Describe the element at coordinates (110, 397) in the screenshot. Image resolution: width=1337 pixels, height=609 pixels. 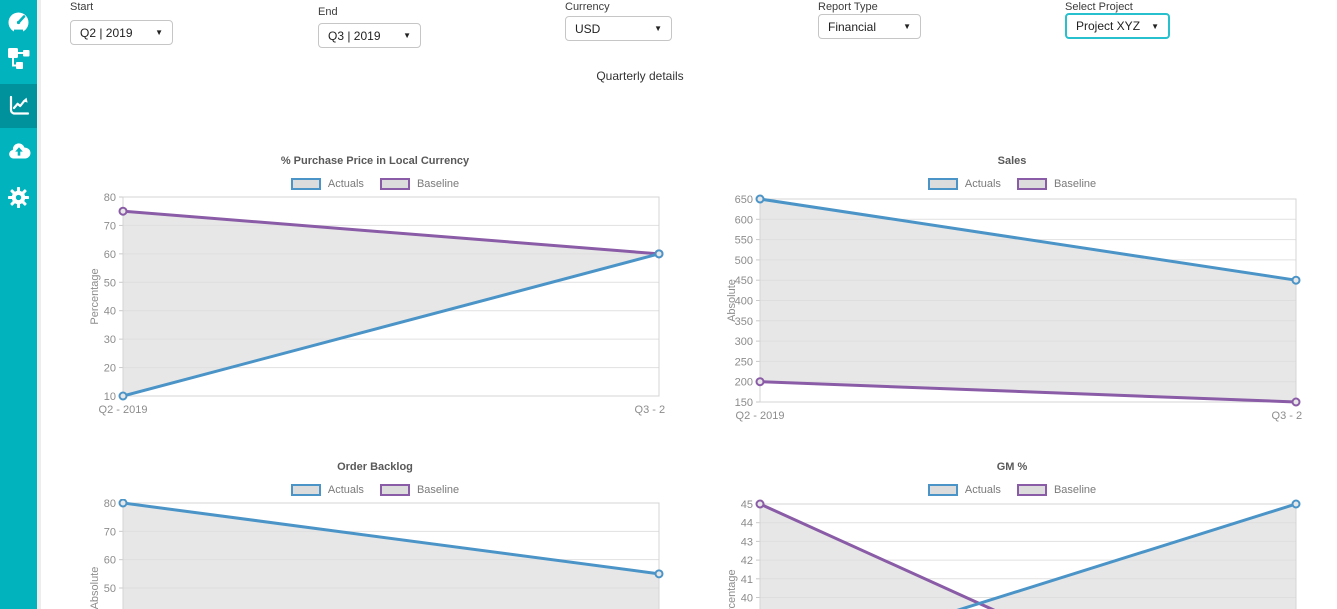
I see `svg-text: 10` at that location.